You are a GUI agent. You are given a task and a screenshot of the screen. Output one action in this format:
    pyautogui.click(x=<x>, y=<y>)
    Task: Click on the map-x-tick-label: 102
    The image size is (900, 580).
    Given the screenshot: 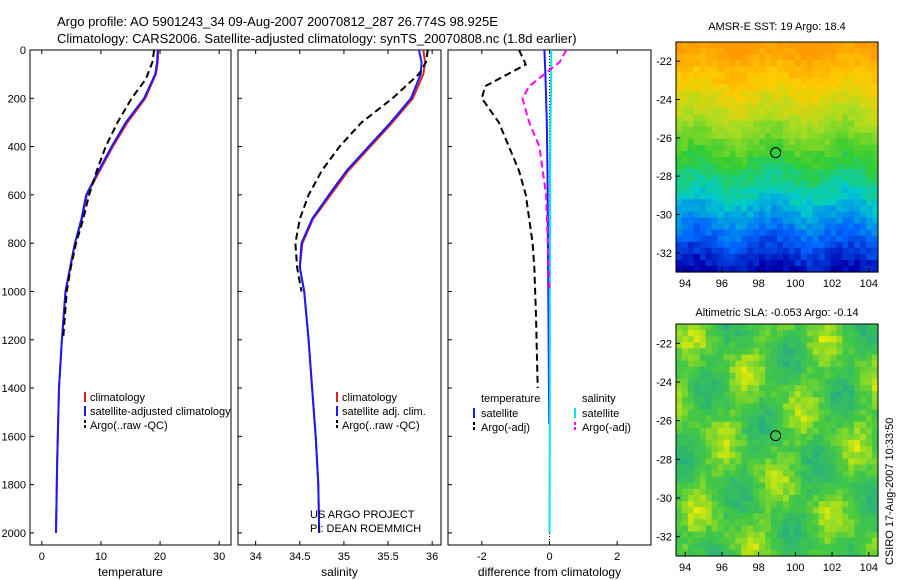 What is the action you would take?
    pyautogui.click(x=832, y=284)
    